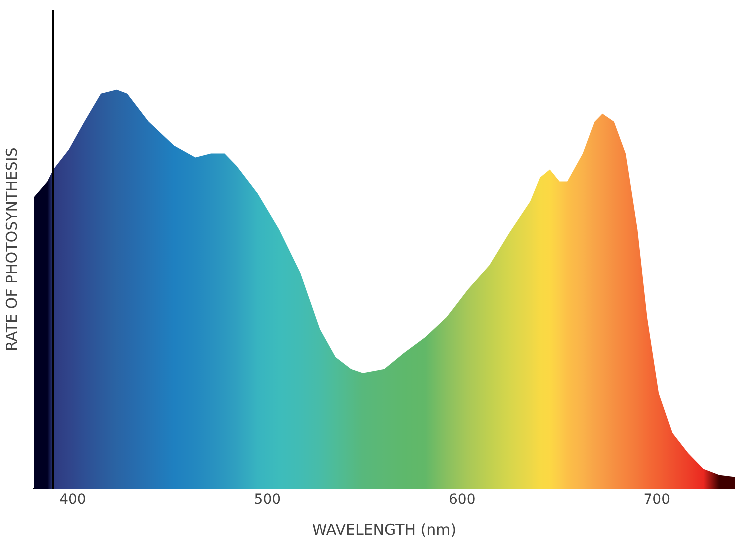  I want to click on x-axis-title: WAVELENGTH (nm), so click(384, 529).